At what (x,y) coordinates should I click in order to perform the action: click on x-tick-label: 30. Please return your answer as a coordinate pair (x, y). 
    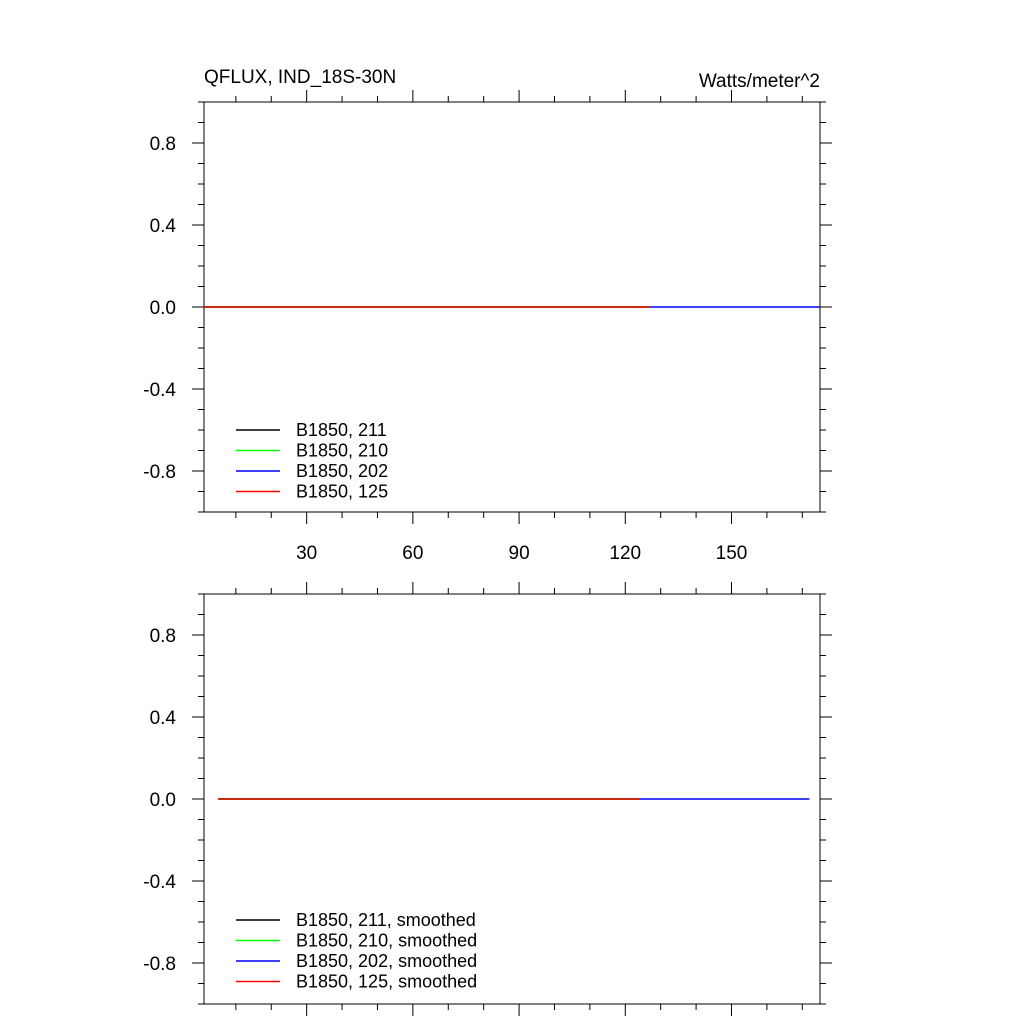
    Looking at the image, I should click on (306, 553).